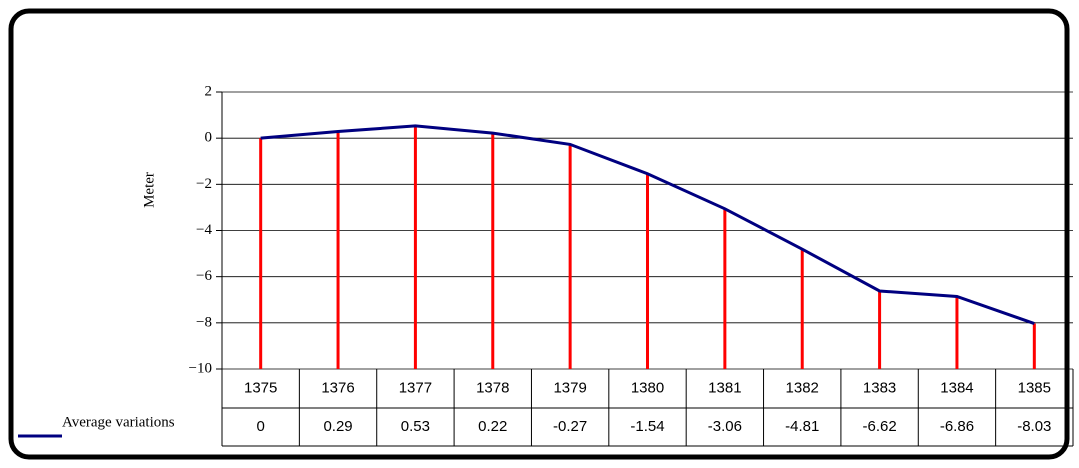 Image resolution: width=1079 pixels, height=468 pixels. Describe the element at coordinates (1034, 387) in the screenshot. I see `x-tick-label: 1385` at that location.